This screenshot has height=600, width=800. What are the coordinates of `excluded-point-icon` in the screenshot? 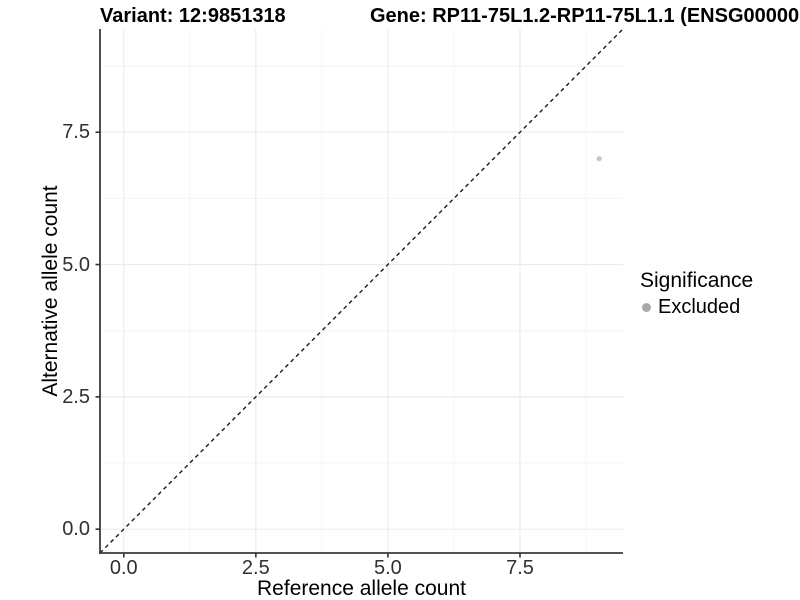 It's located at (646, 307).